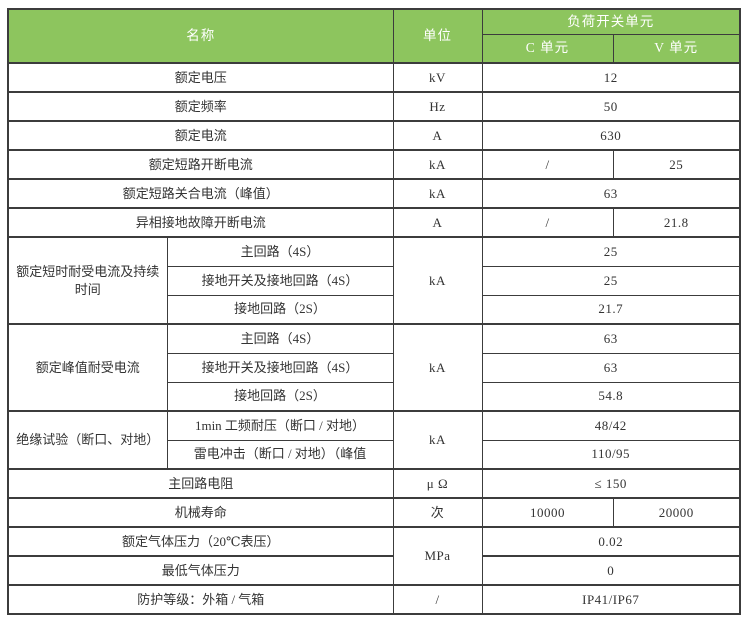 This screenshot has height=634, width=747. Describe the element at coordinates (611, 570) in the screenshot. I see `value-cell: 0` at that location.